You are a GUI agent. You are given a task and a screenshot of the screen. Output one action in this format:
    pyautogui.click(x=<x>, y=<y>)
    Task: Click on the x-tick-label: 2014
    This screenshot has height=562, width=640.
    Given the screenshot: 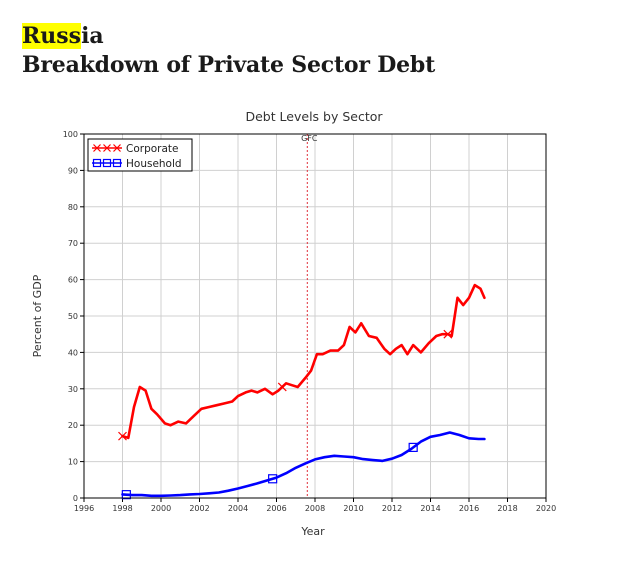 What is the action you would take?
    pyautogui.click(x=430, y=508)
    